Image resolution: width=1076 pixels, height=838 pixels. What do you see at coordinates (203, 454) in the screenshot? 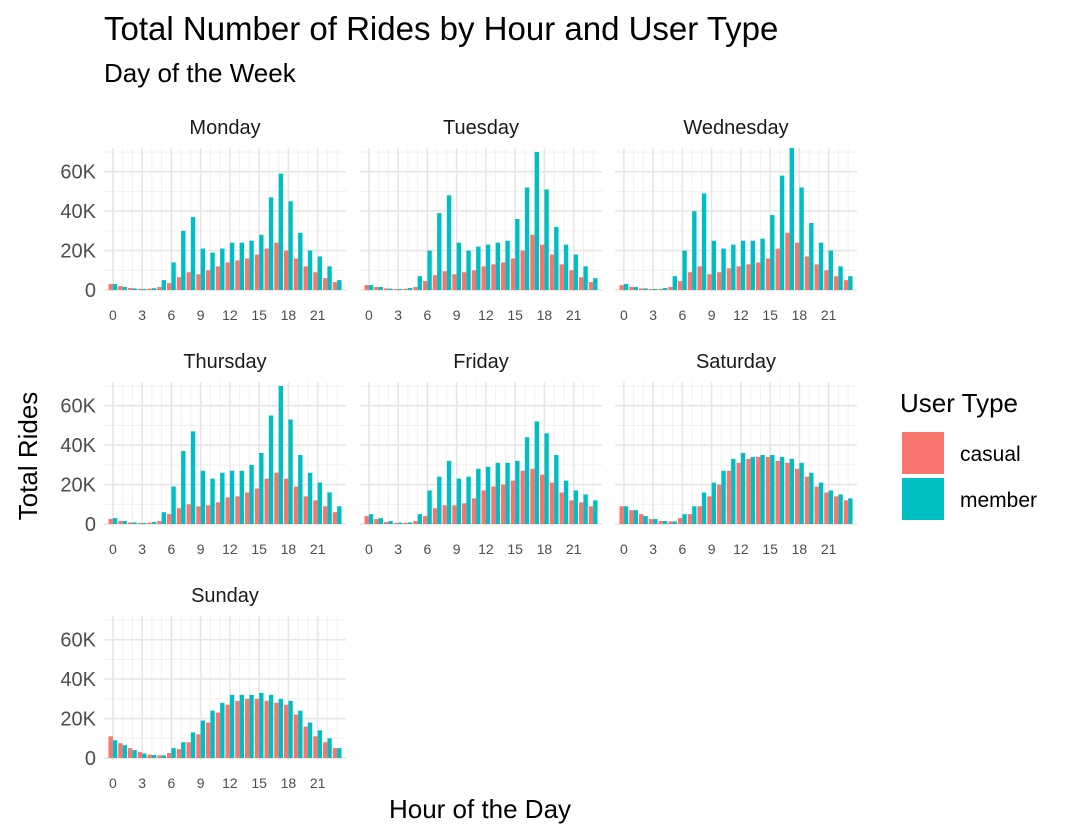
I see `facet-thursday: Thursday 0 20K 40K 60K 0 3 6 9 12 15 18 21` at bounding box center [203, 454].